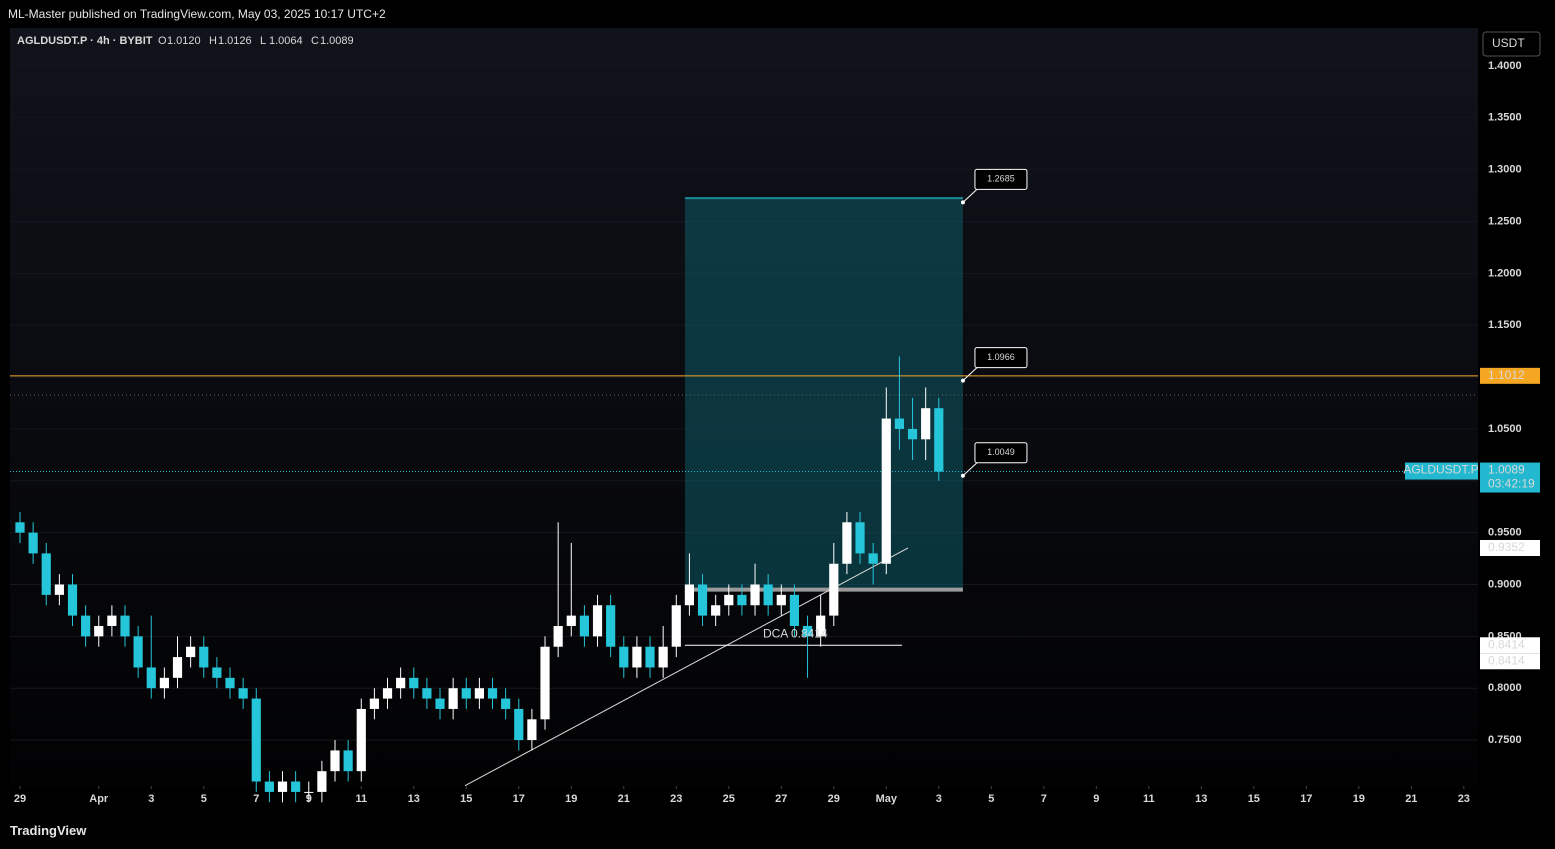 This screenshot has height=849, width=1555. I want to click on callout-label: 1.2685, so click(1001, 179).